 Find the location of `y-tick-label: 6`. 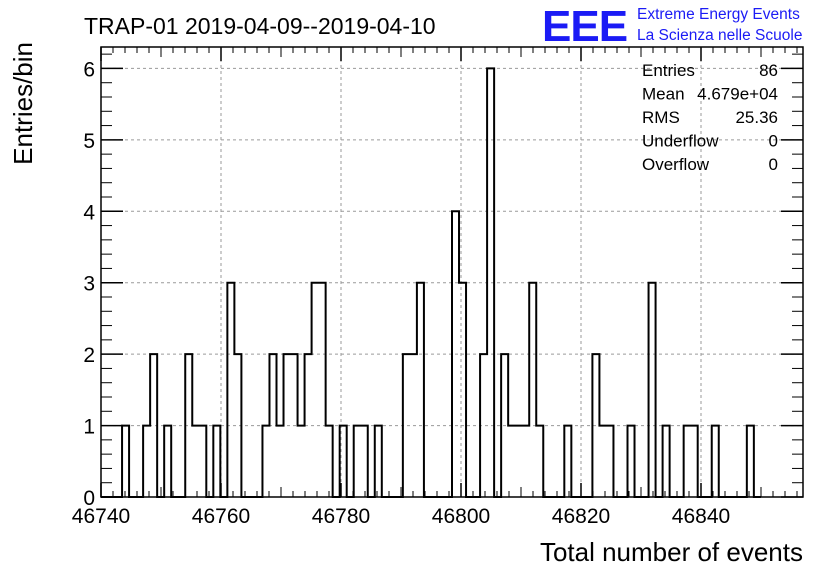

y-tick-label: 6 is located at coordinates (89, 69).